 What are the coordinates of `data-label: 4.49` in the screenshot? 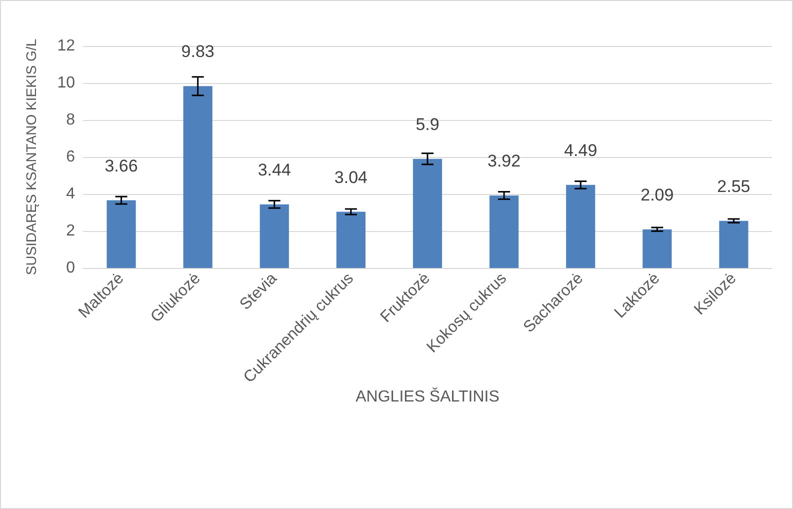 It's located at (581, 150).